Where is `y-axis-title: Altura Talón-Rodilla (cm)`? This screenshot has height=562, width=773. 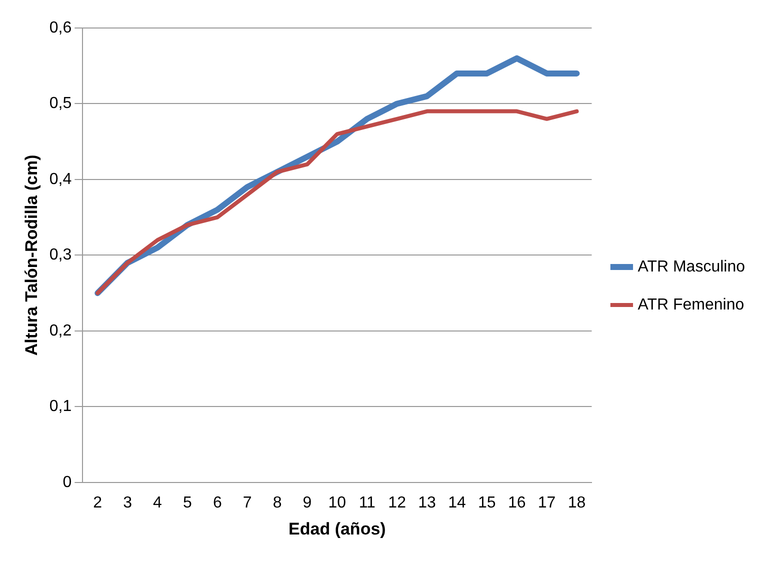 y-axis-title: Altura Talón-Rodilla (cm) is located at coordinates (31, 255).